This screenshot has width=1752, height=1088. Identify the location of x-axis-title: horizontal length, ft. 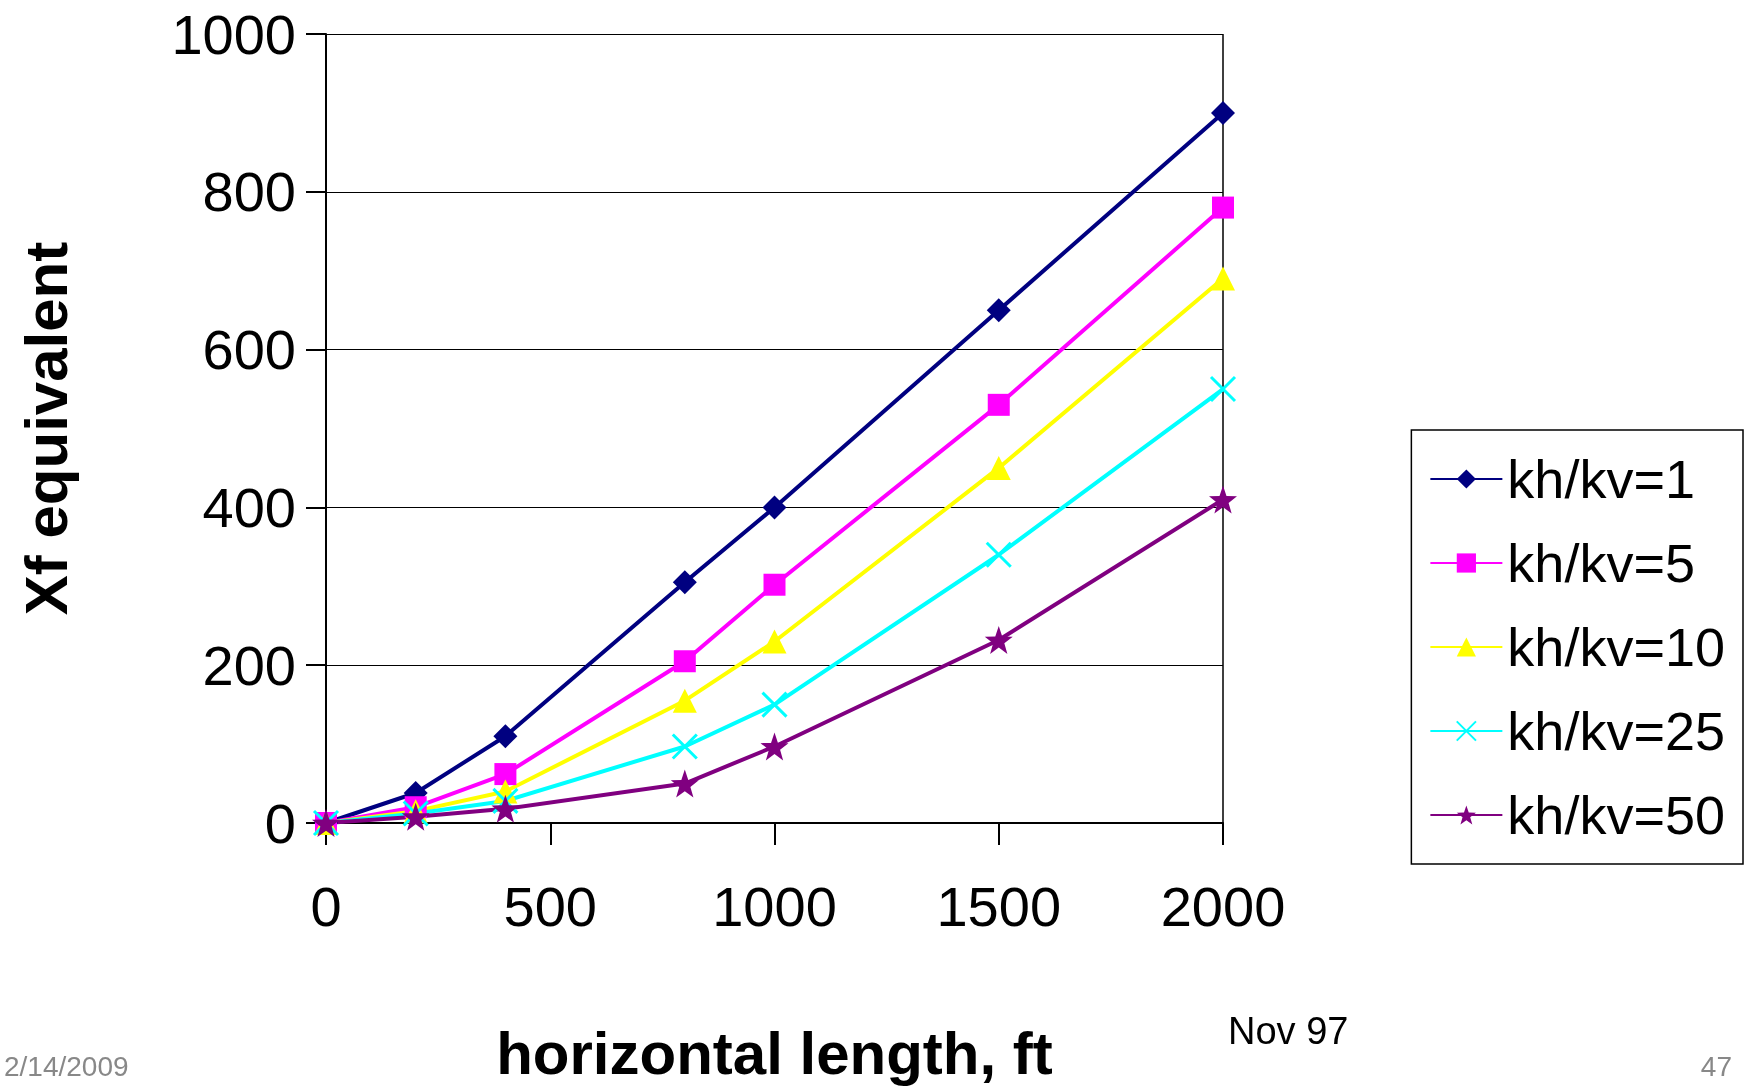
(774, 1053).